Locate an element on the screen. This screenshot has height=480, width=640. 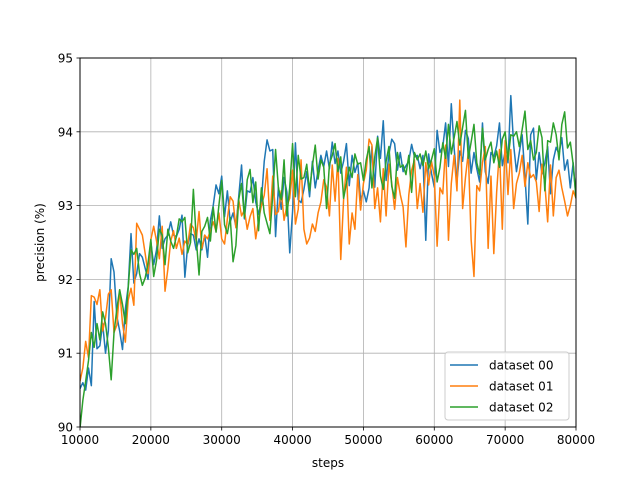
y-tick-label: 90 is located at coordinates (65, 428).